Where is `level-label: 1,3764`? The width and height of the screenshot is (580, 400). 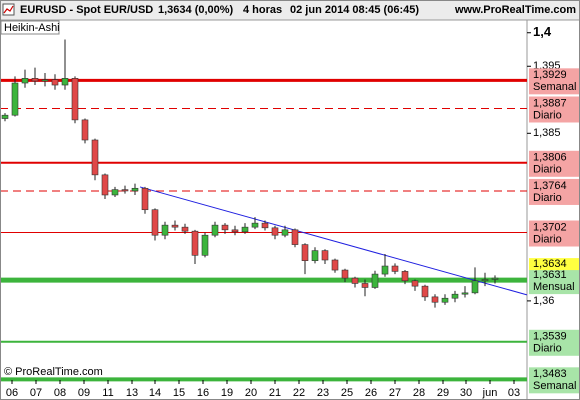 level-label: 1,3764 is located at coordinates (550, 186).